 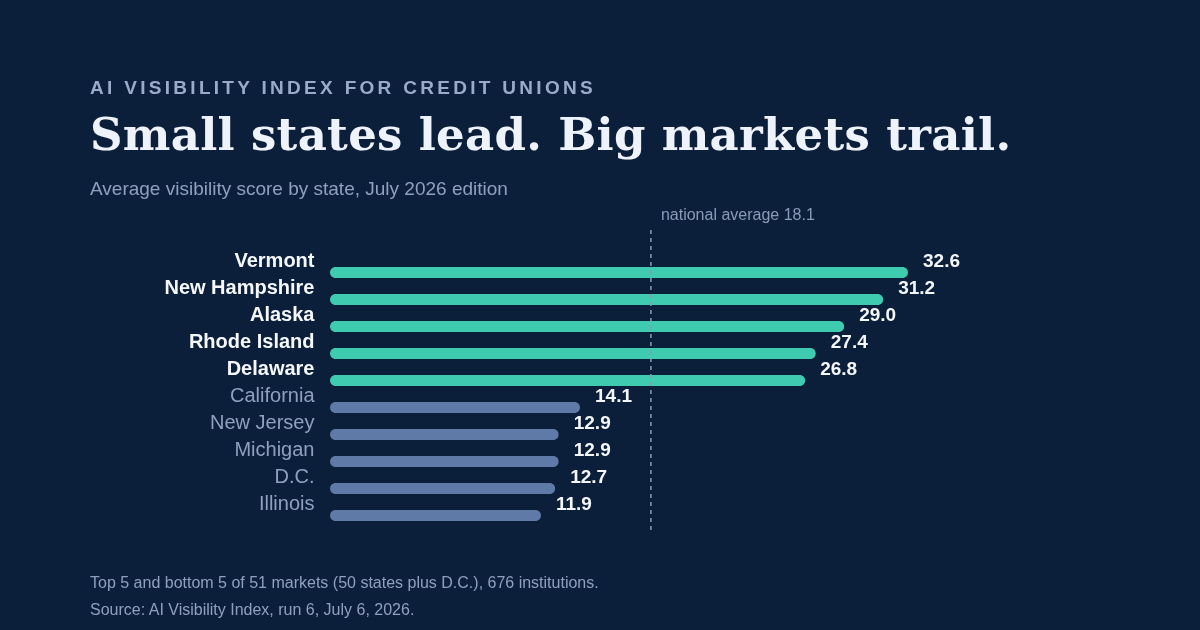 What do you see at coordinates (573, 503) in the screenshot?
I see `data-label: 11.9` at bounding box center [573, 503].